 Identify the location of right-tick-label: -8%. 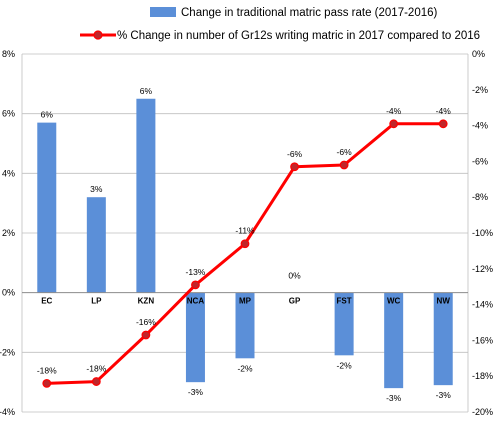
(480, 197).